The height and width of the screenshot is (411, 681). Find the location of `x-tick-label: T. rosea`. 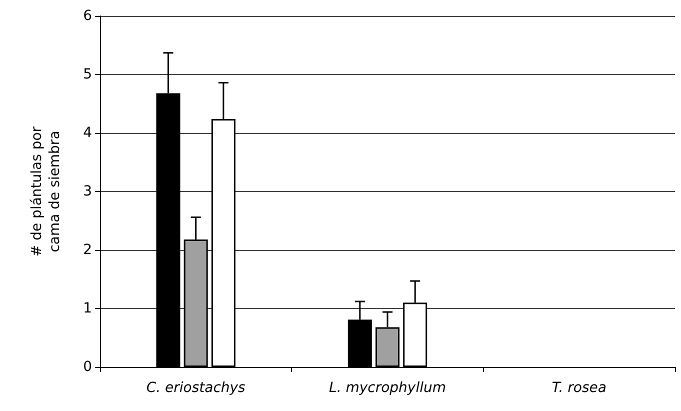

x-tick-label: T. rosea is located at coordinates (579, 388).